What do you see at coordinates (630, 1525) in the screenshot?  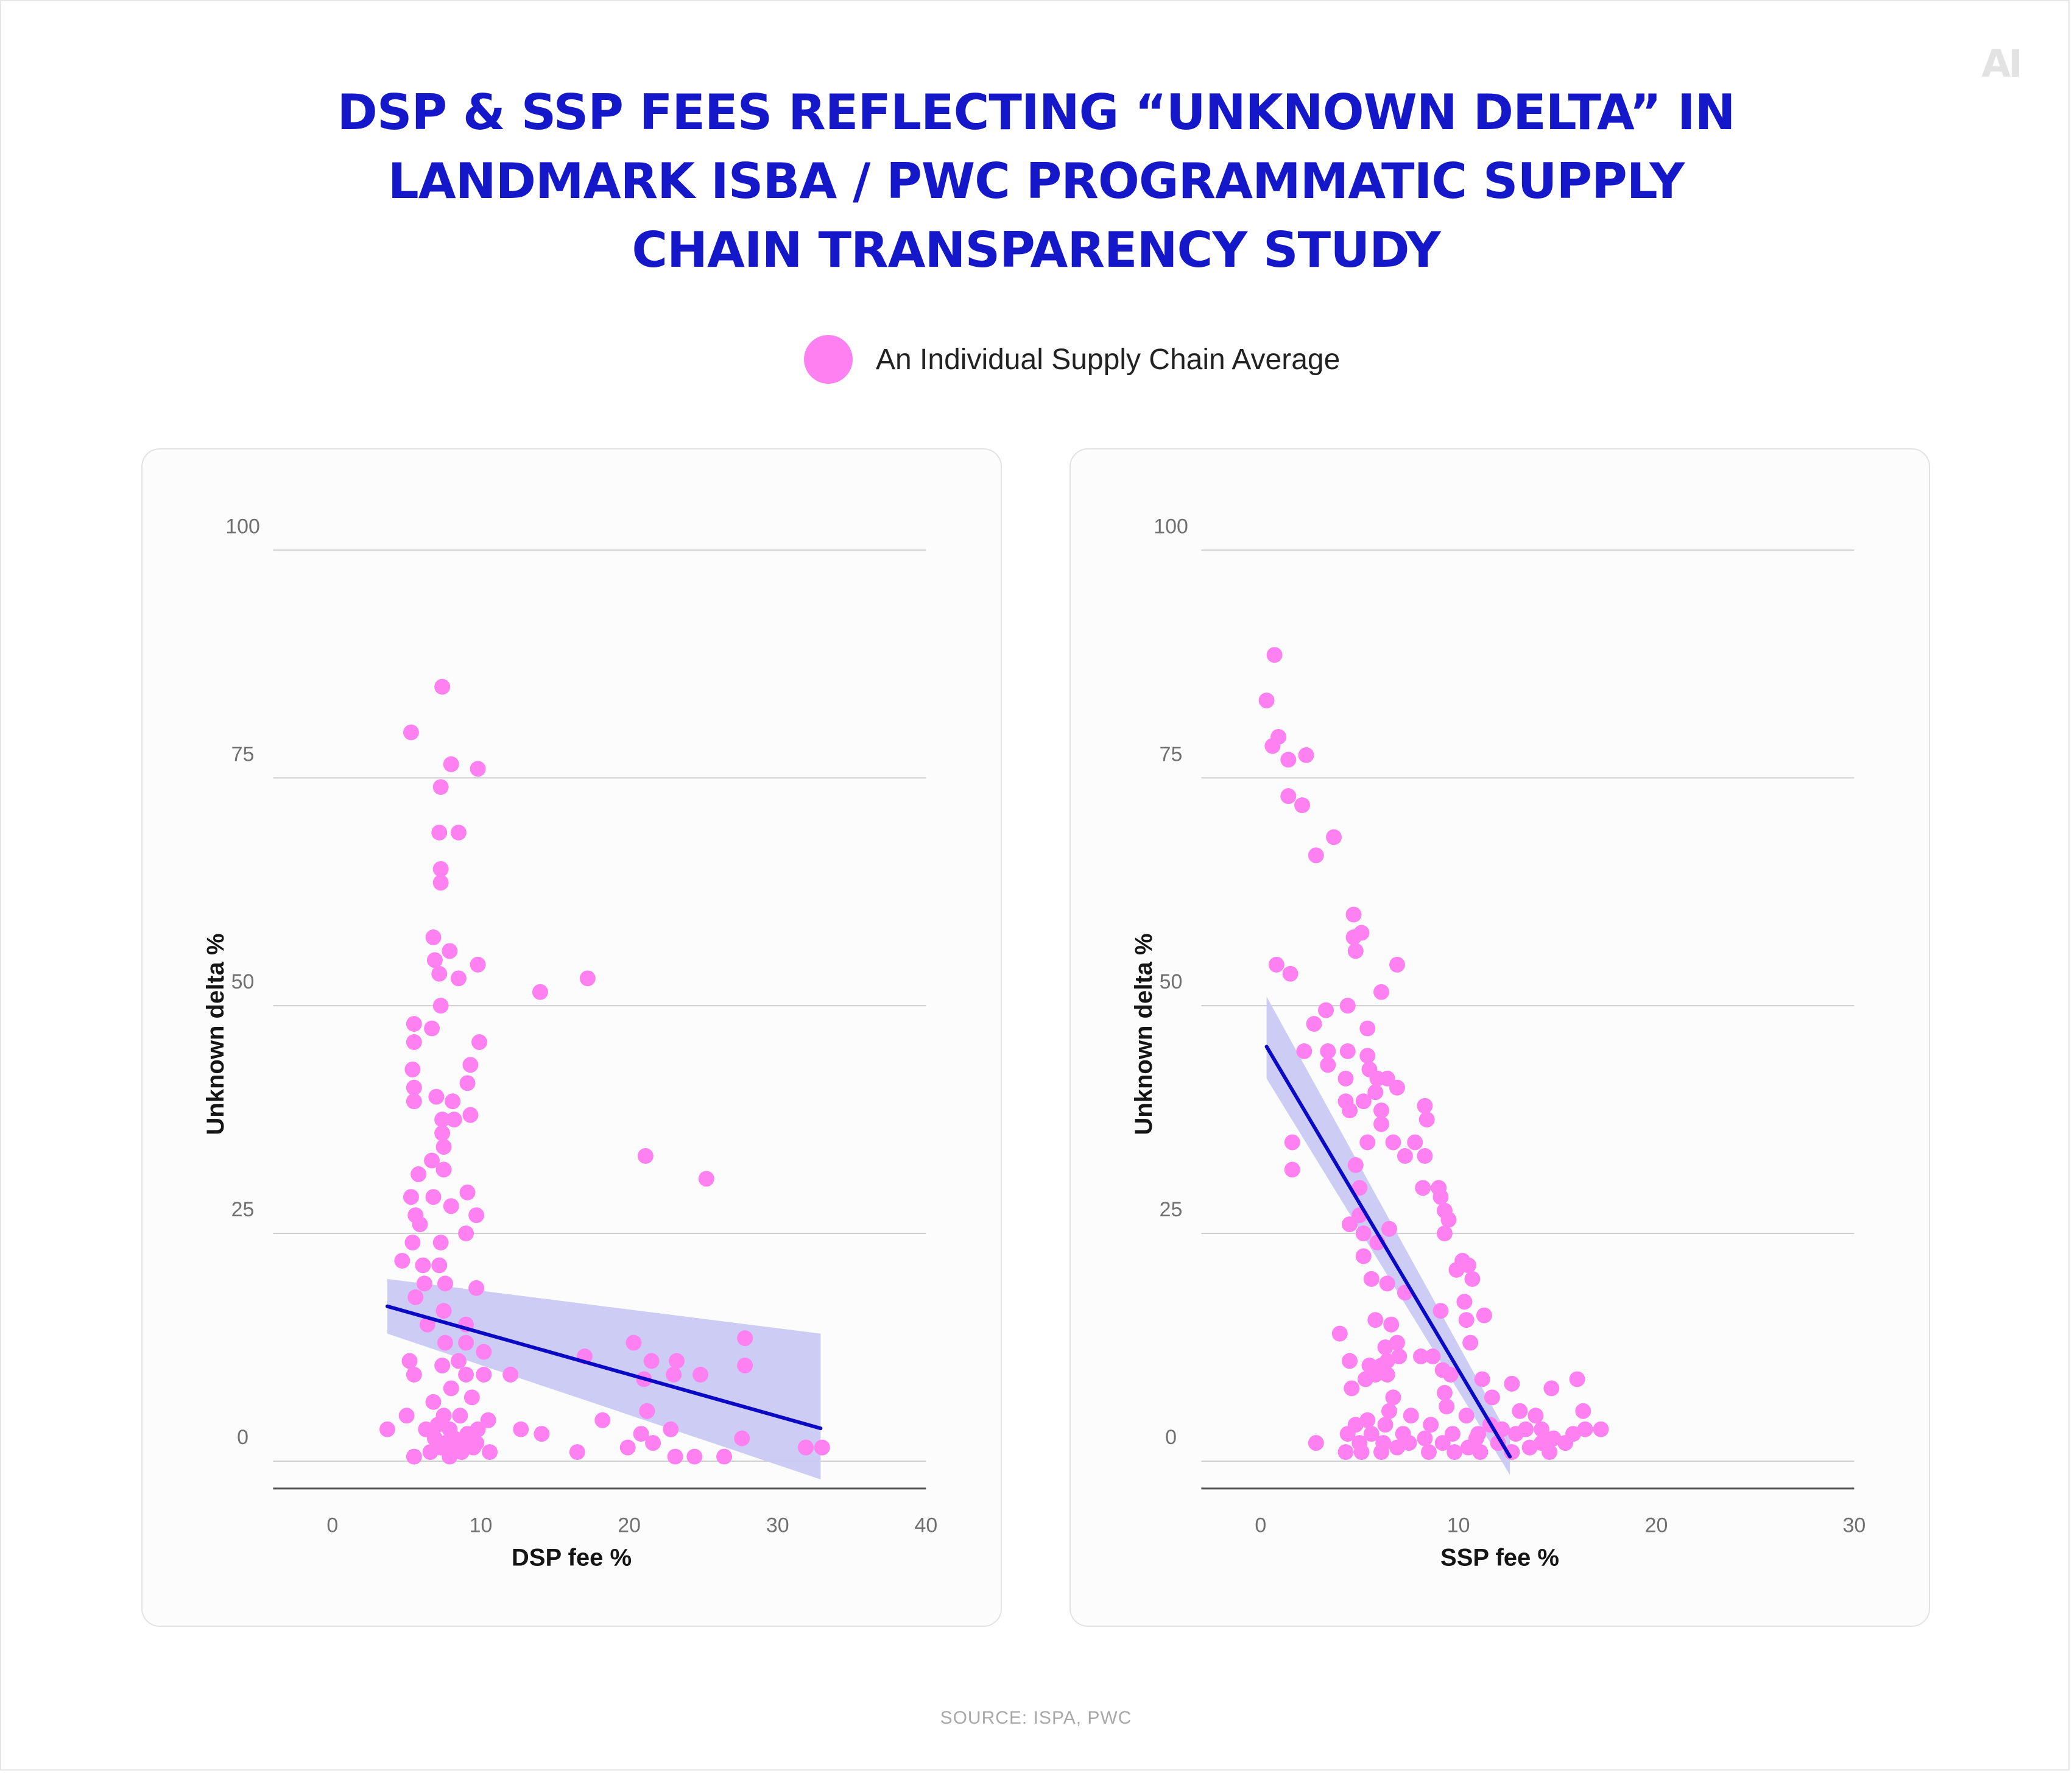 I see `x-tick-label: 20` at bounding box center [630, 1525].